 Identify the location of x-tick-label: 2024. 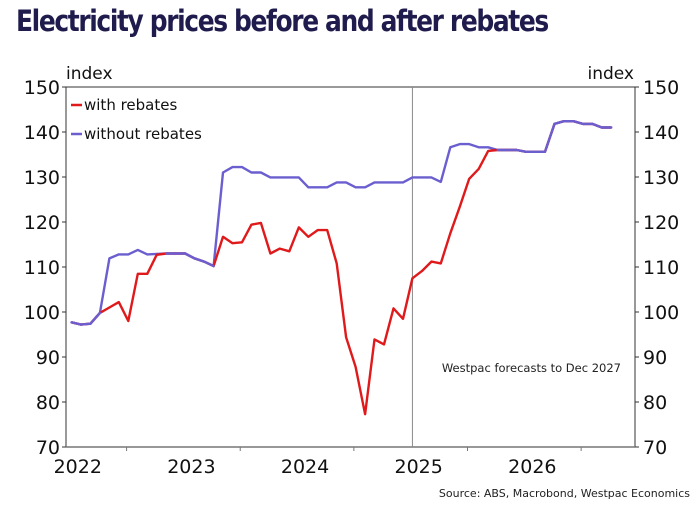
(305, 467).